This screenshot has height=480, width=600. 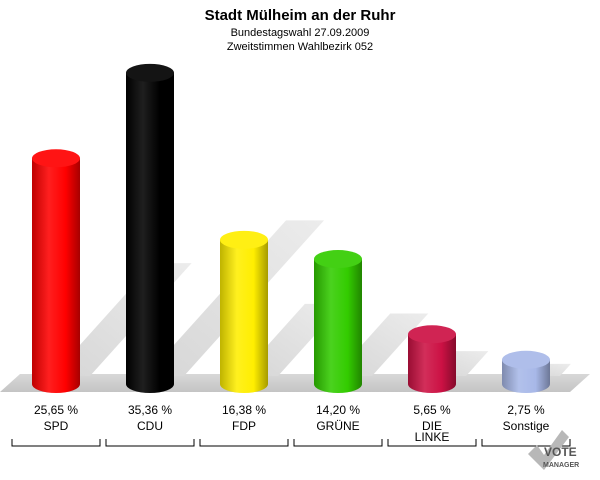 What do you see at coordinates (338, 326) in the screenshot?
I see `bar-body-gr-ne` at bounding box center [338, 326].